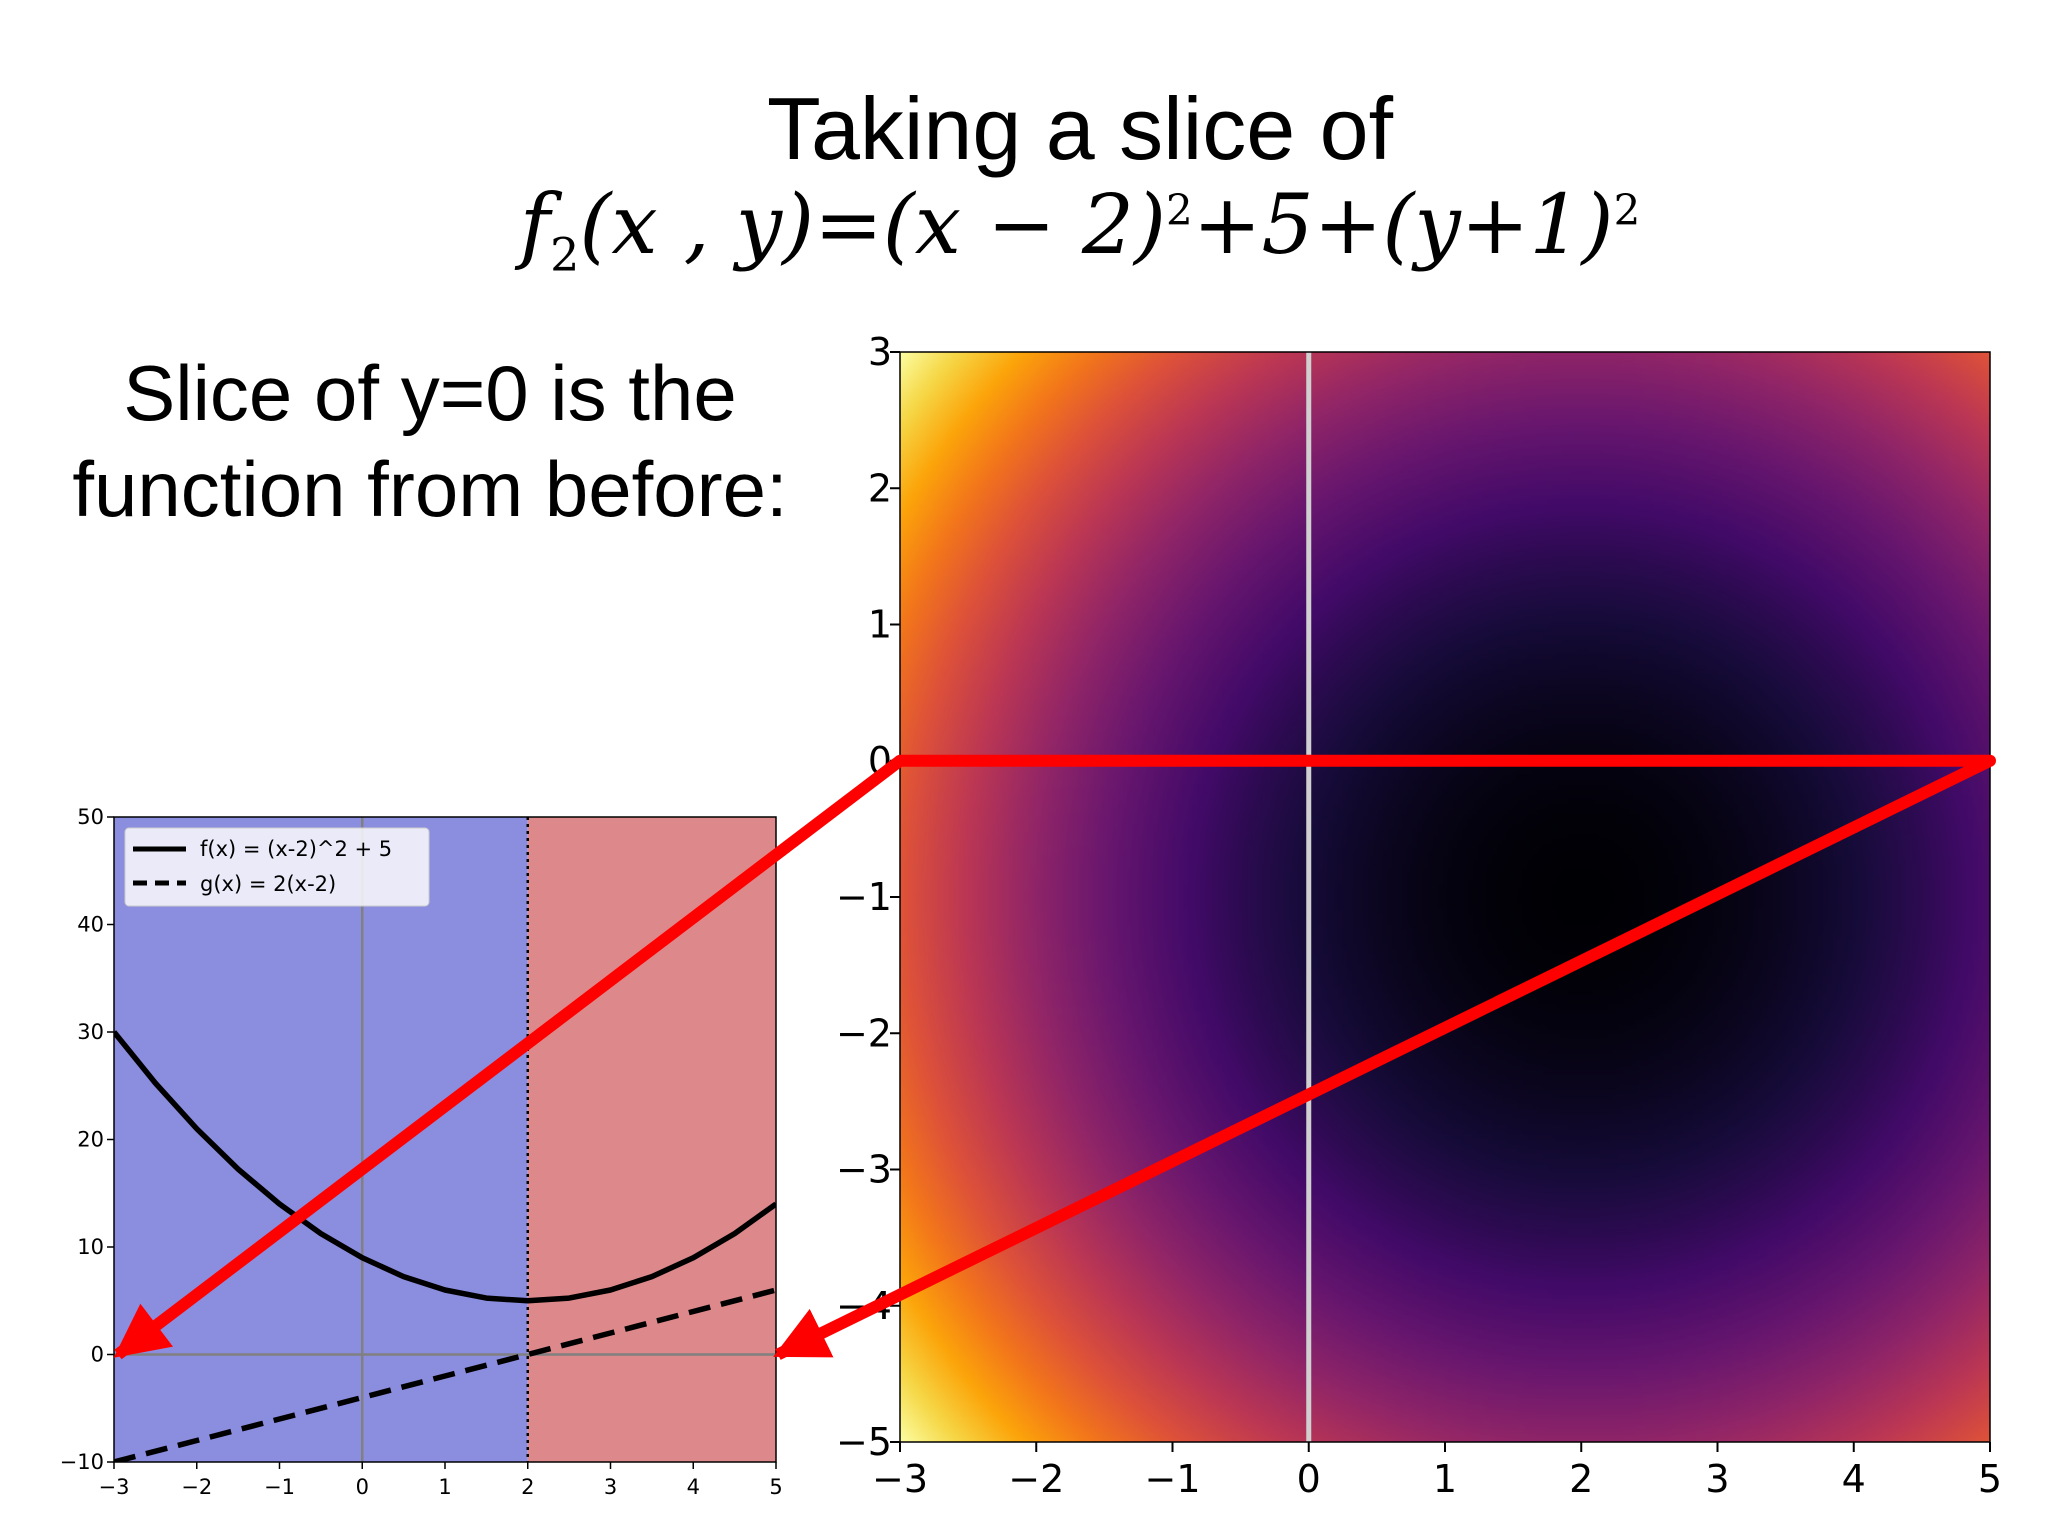  Describe the element at coordinates (1309, 1479) in the screenshot. I see `heatmap-x-tick-label: 0` at that location.